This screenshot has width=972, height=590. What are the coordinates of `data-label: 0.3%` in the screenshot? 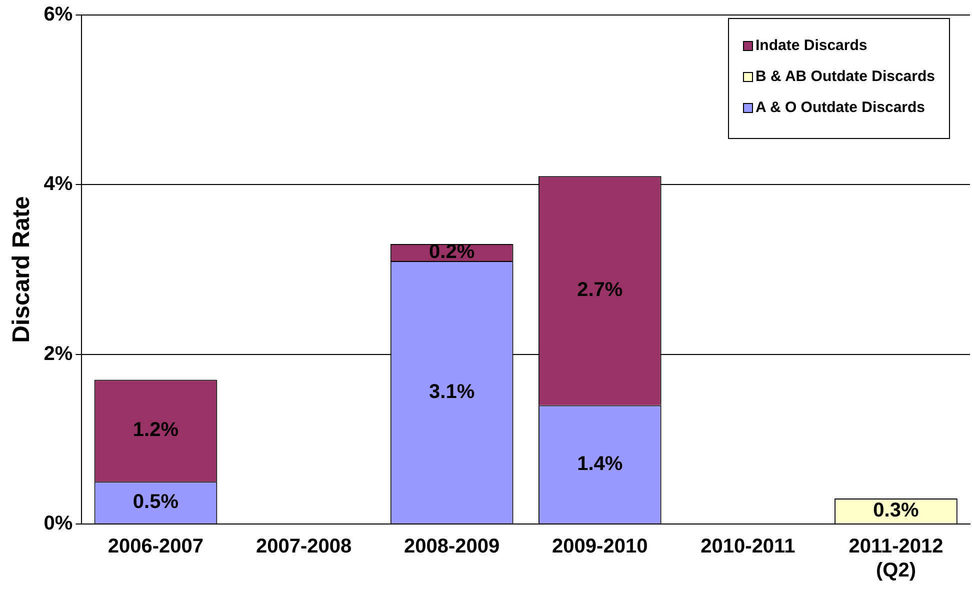 It's located at (896, 511).